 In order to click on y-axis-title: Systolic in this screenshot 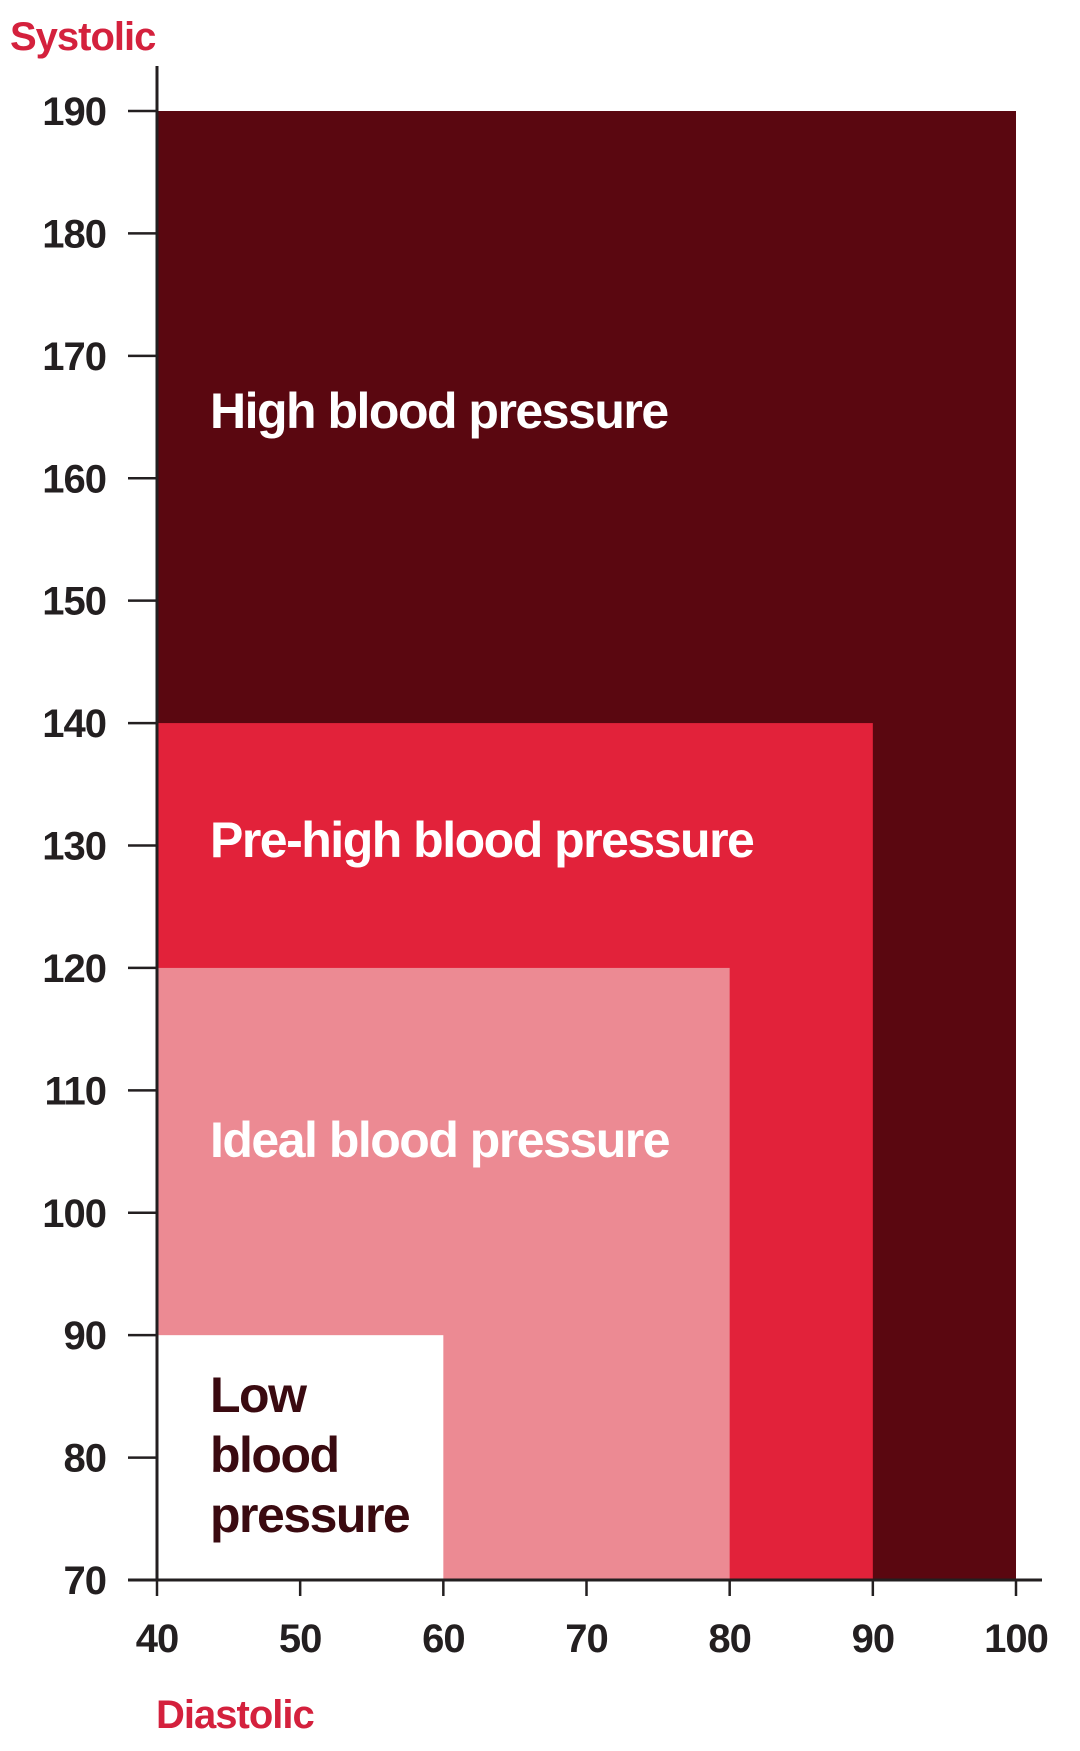, I will do `click(83, 37)`.